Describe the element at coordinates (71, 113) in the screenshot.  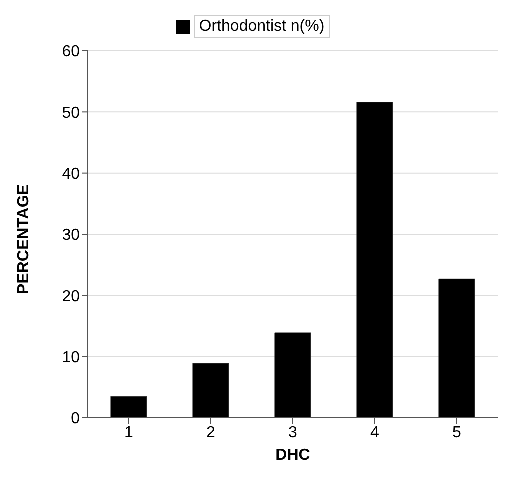
I see `y-tick-label: 50` at that location.